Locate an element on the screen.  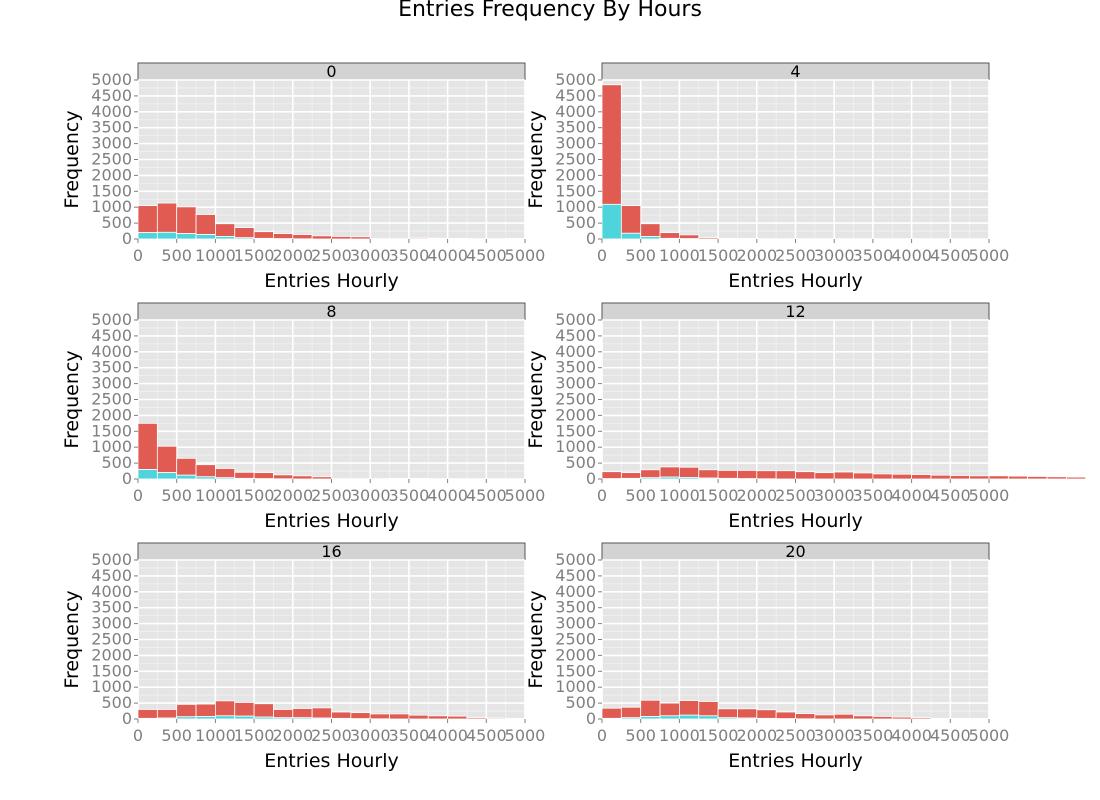
y-axis-label: Frequency is located at coordinates (72, 159).